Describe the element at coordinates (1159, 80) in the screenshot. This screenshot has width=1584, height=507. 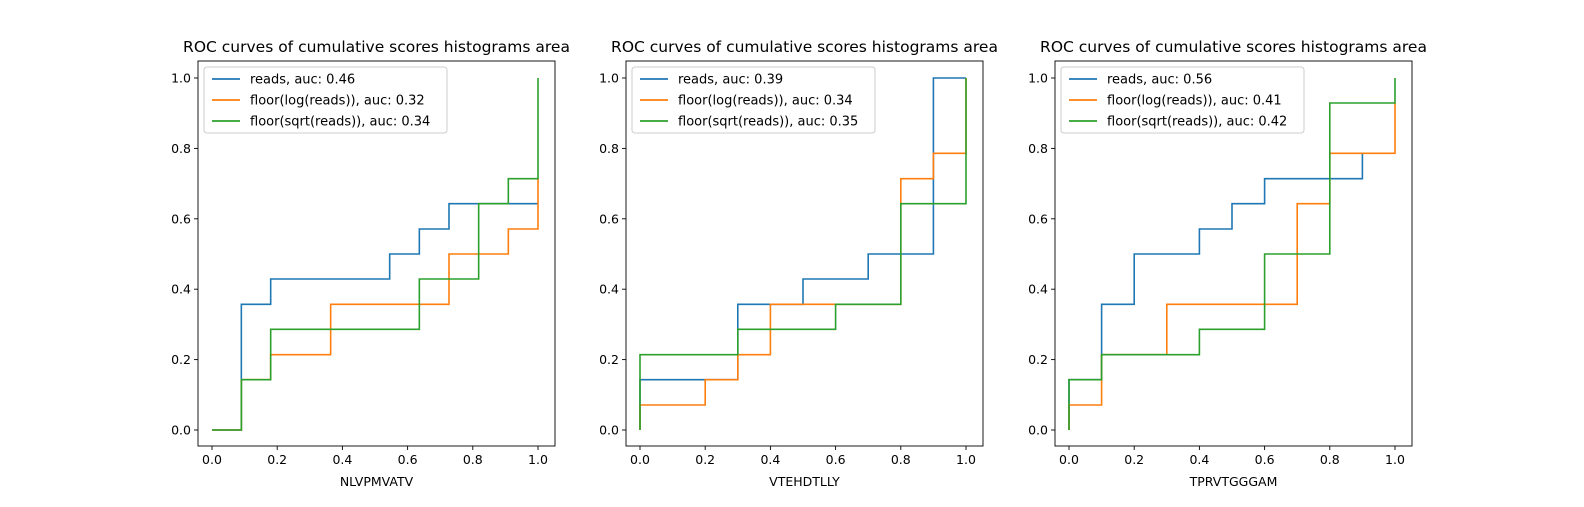
I see `legend-entry: reads, auc: 0.56` at that location.